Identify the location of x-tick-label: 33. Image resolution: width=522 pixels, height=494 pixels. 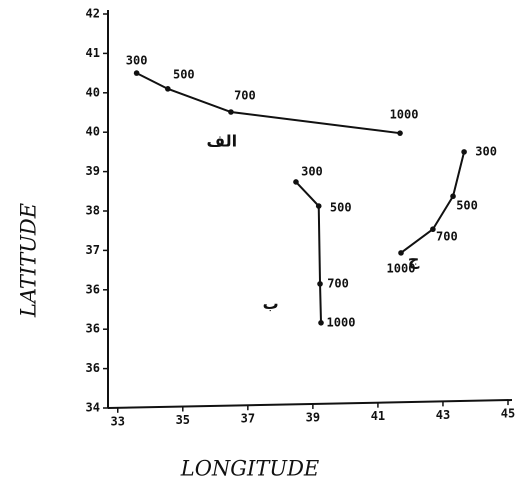
(118, 421).